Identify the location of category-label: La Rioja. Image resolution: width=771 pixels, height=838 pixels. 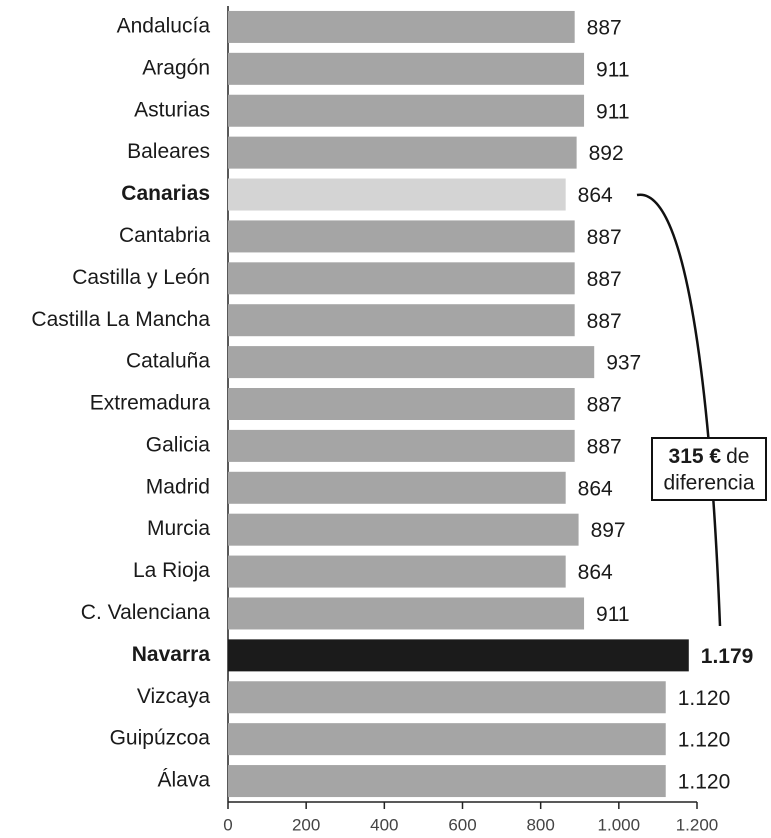
(171, 570).